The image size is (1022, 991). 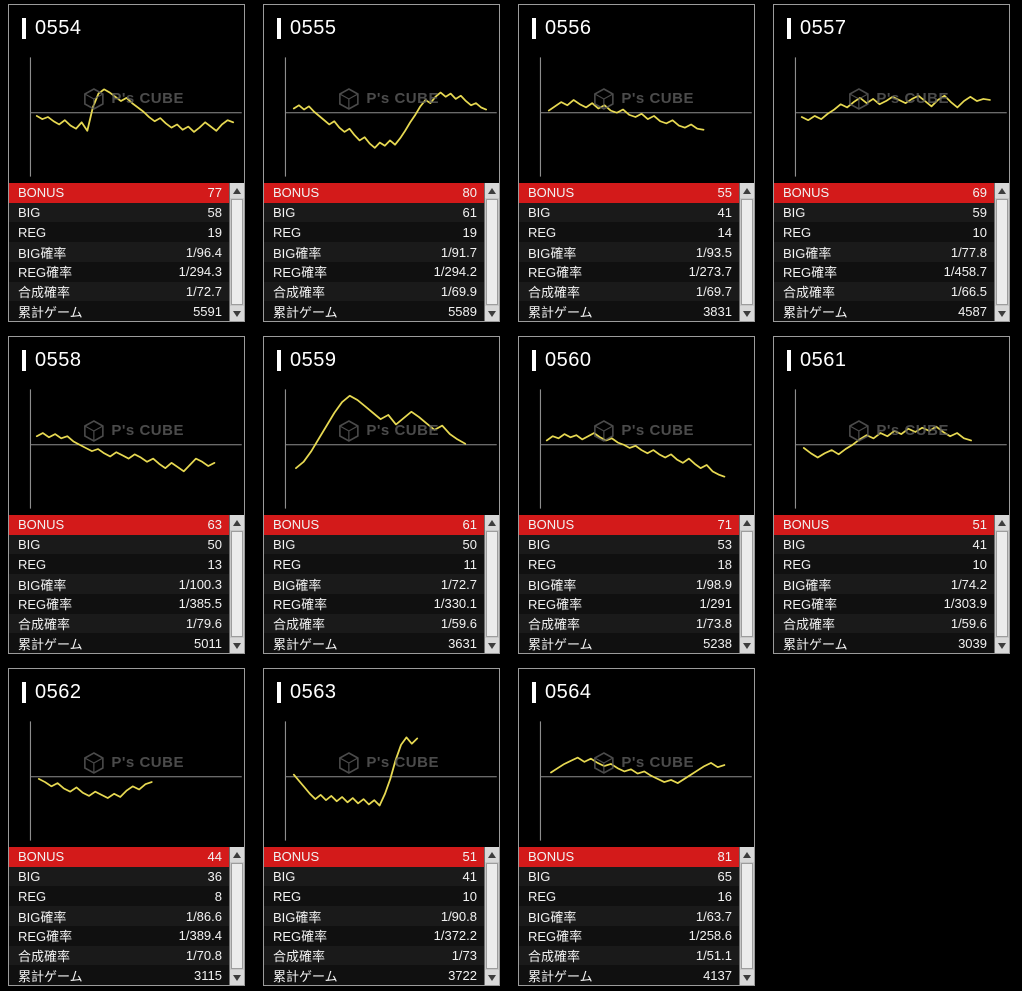 I want to click on machine-card: 0560 P's CUBE BONUS 71 BIG 53, so click(x=636, y=495).